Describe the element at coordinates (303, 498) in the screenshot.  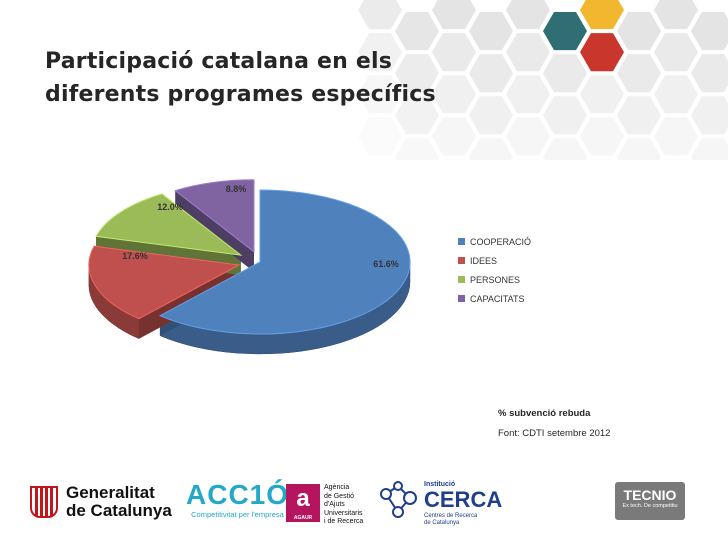
I see `agaur-mark-letter: a` at that location.